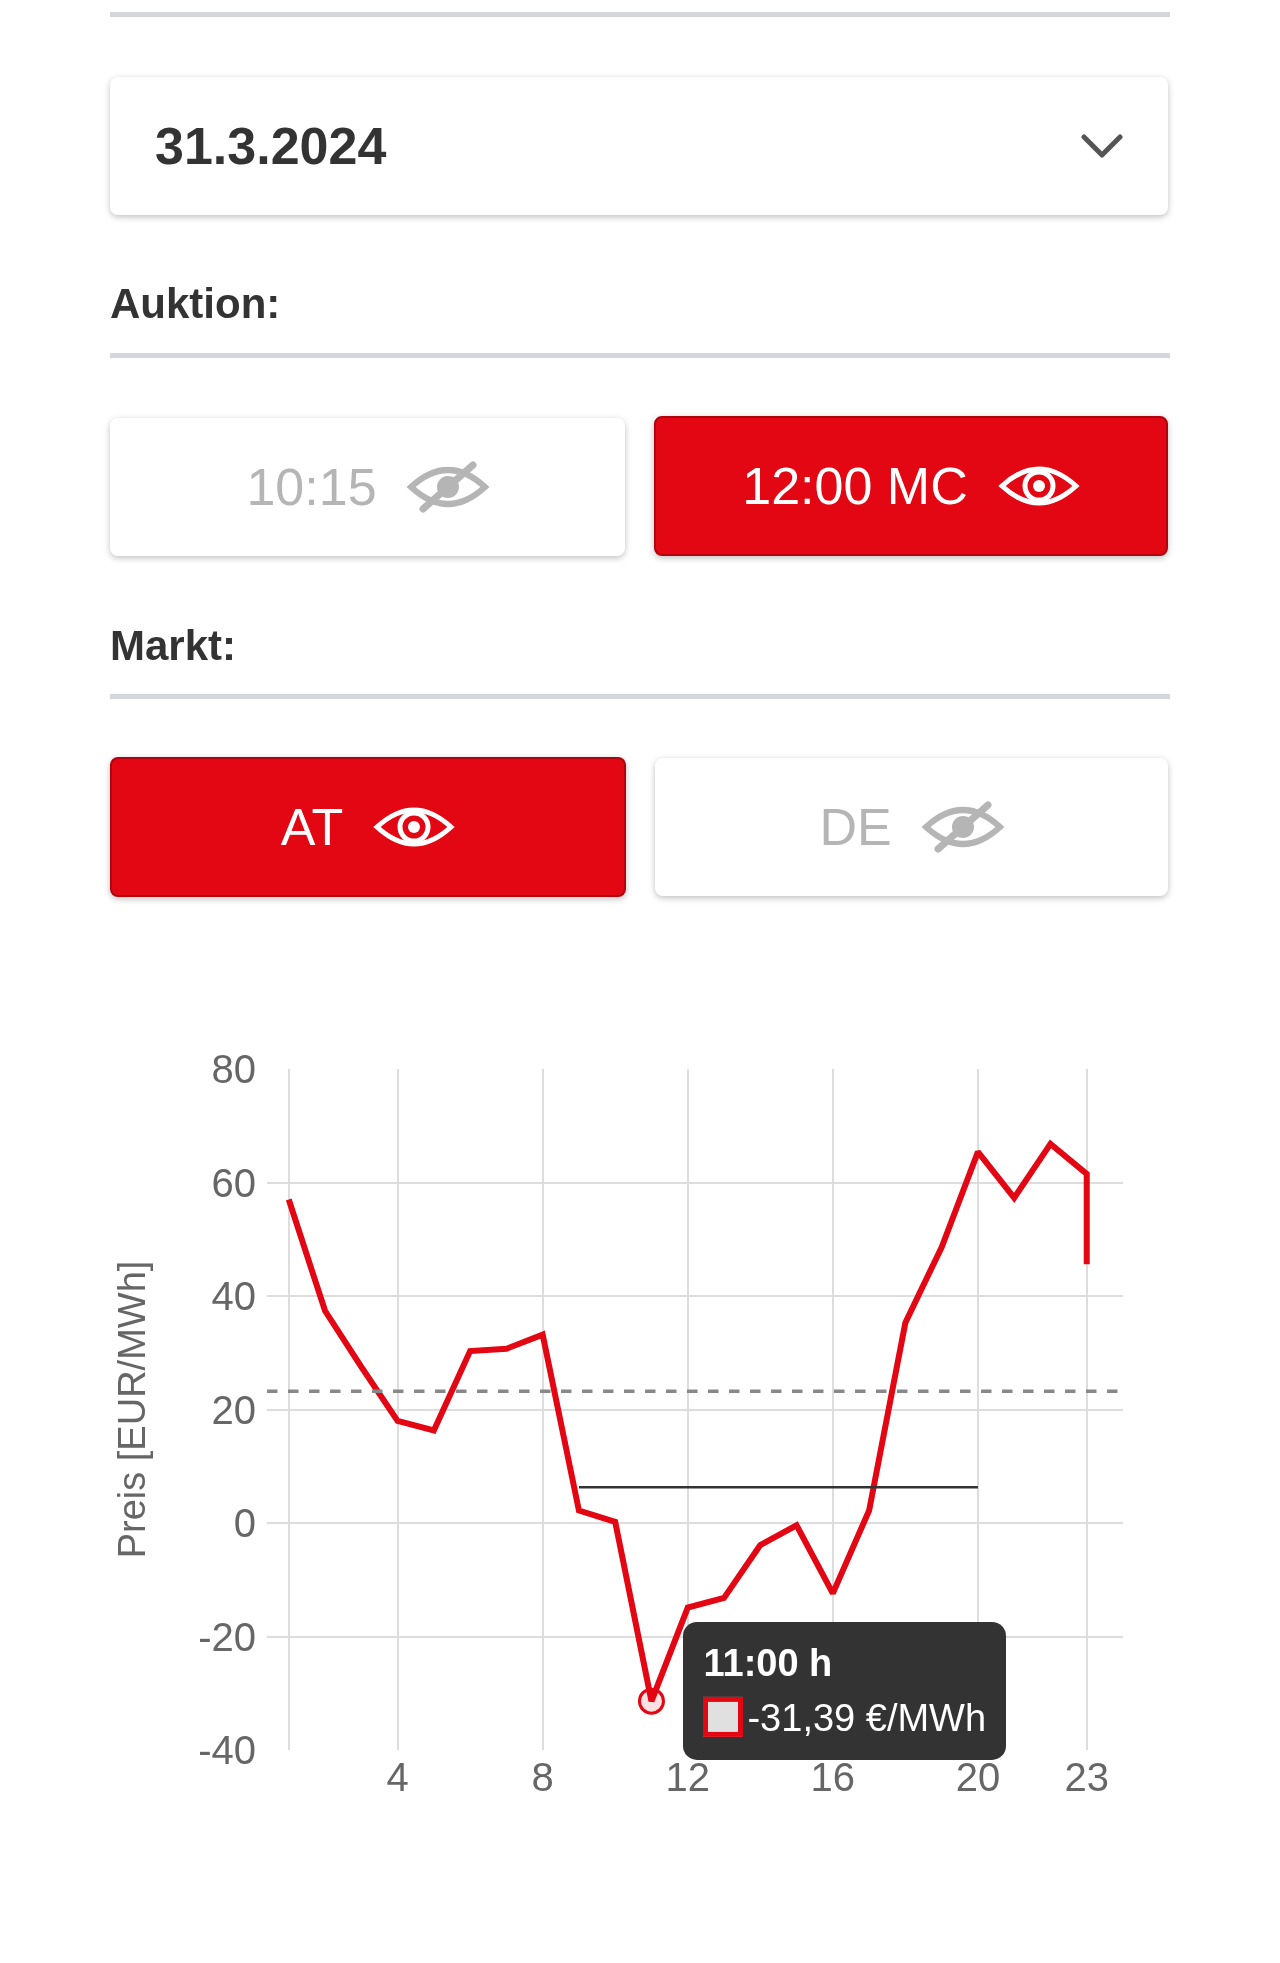  What do you see at coordinates (233, 1182) in the screenshot?
I see `y-tick-label: 60` at bounding box center [233, 1182].